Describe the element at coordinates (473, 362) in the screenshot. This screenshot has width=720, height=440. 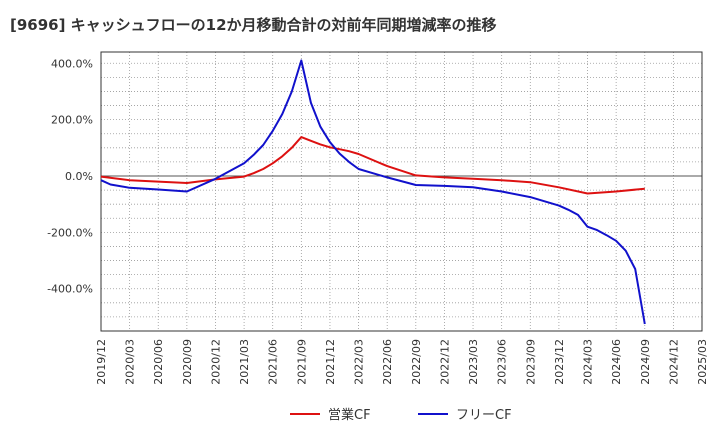
I see `x-tick-label: 2023/03` at that location.